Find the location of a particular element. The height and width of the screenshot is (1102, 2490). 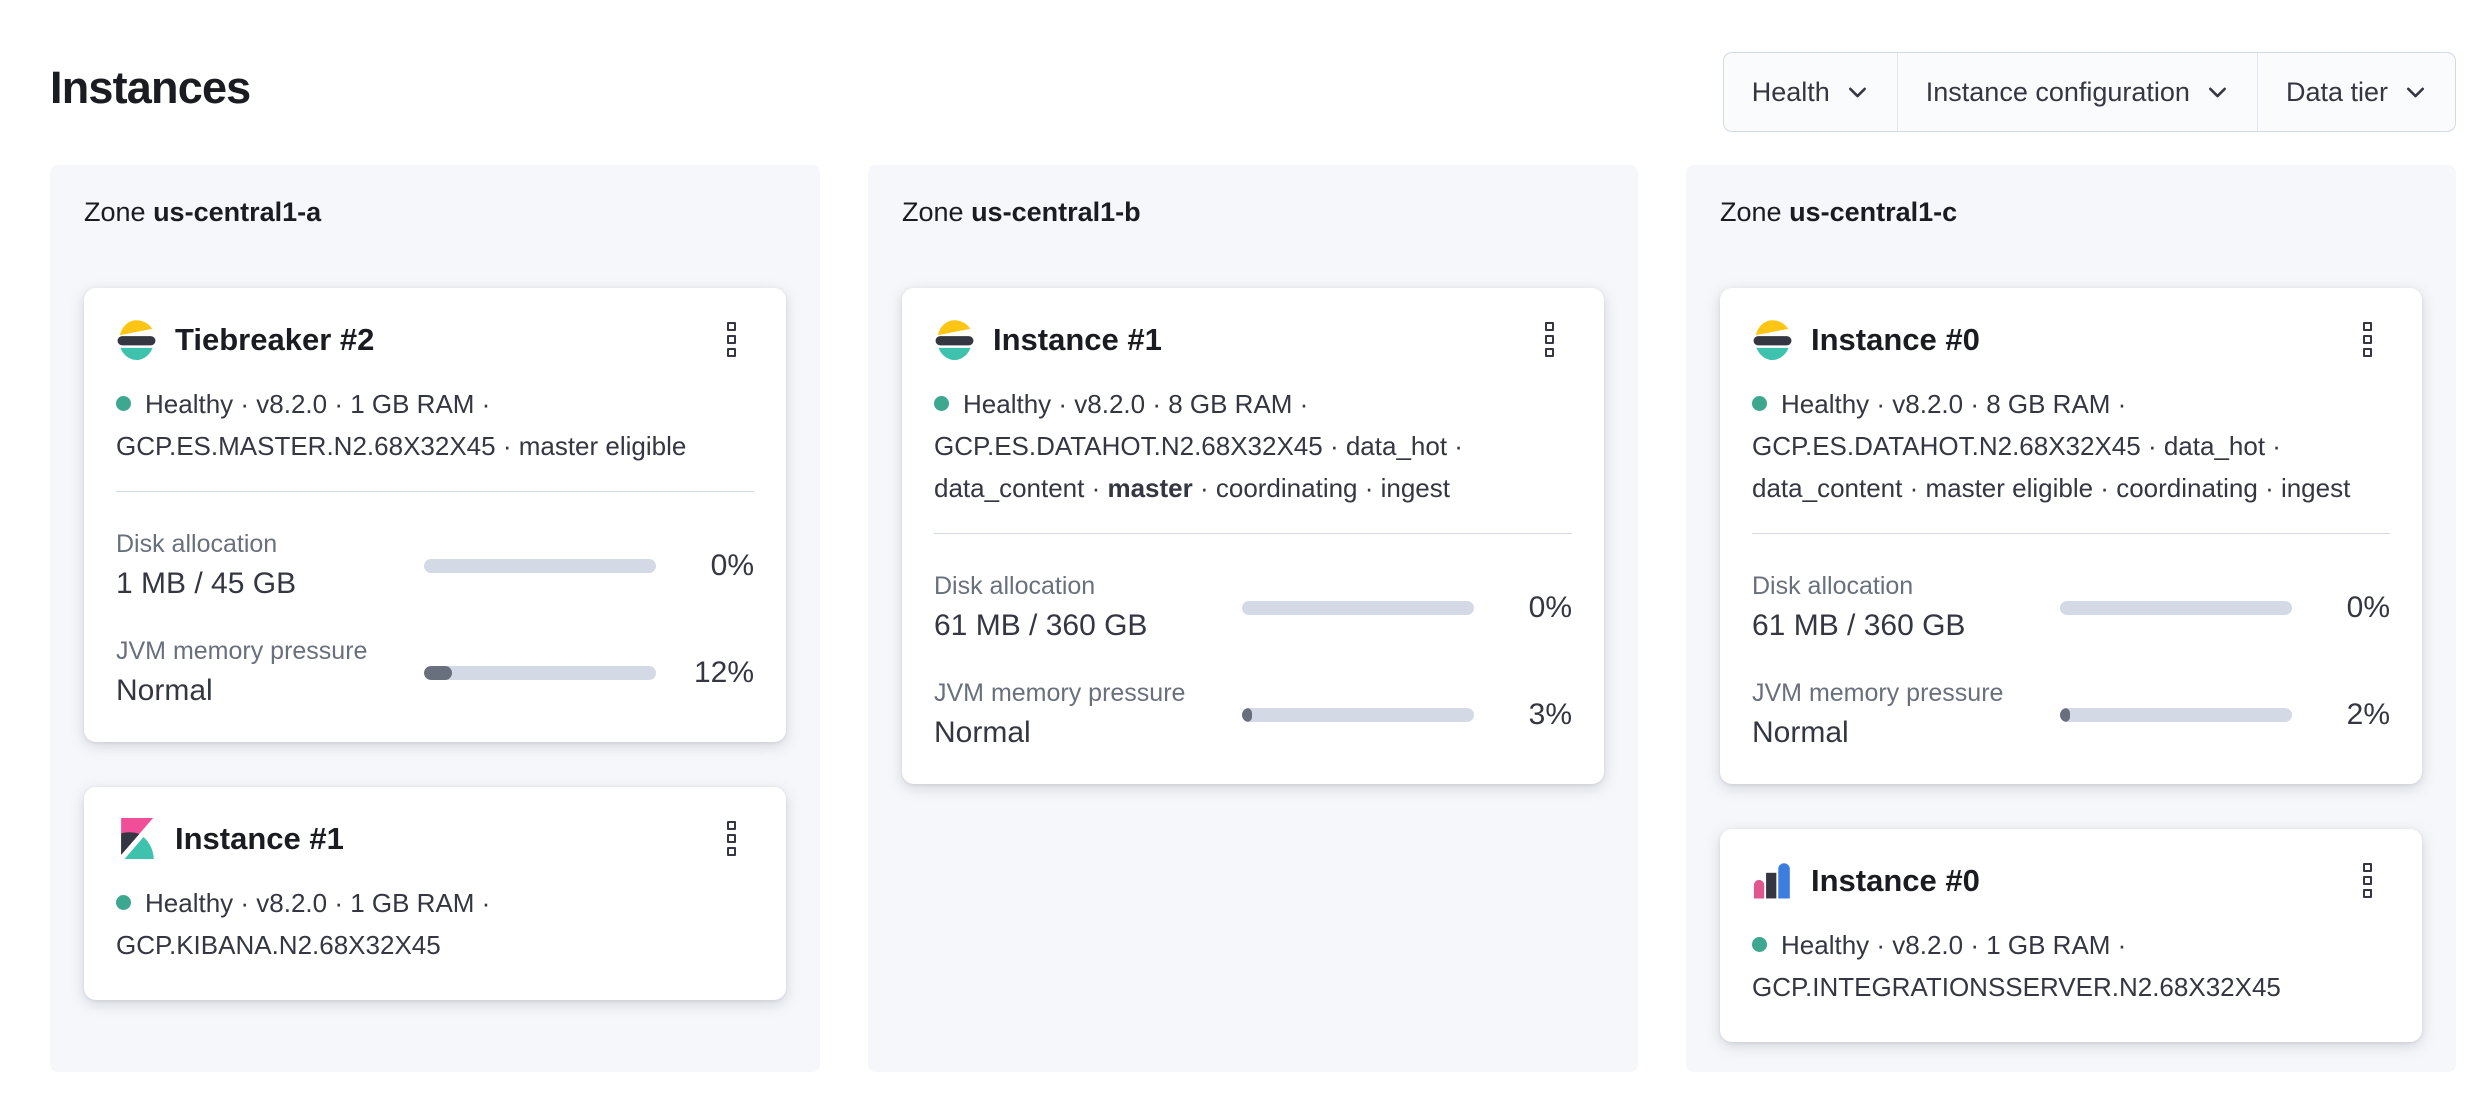

zone-name: us-central1-c is located at coordinates (1873, 212).